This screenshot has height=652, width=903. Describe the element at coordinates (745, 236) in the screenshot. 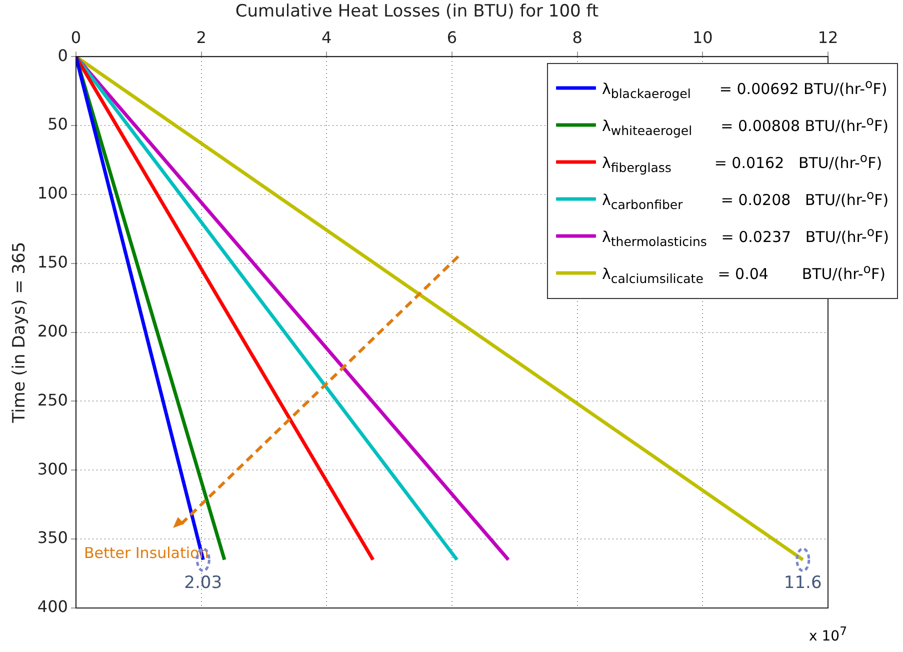

I see `legend-label: λ$_{thermolasticins}$ = 0.0237 BTU/(hr-$^{o}$F)` at that location.